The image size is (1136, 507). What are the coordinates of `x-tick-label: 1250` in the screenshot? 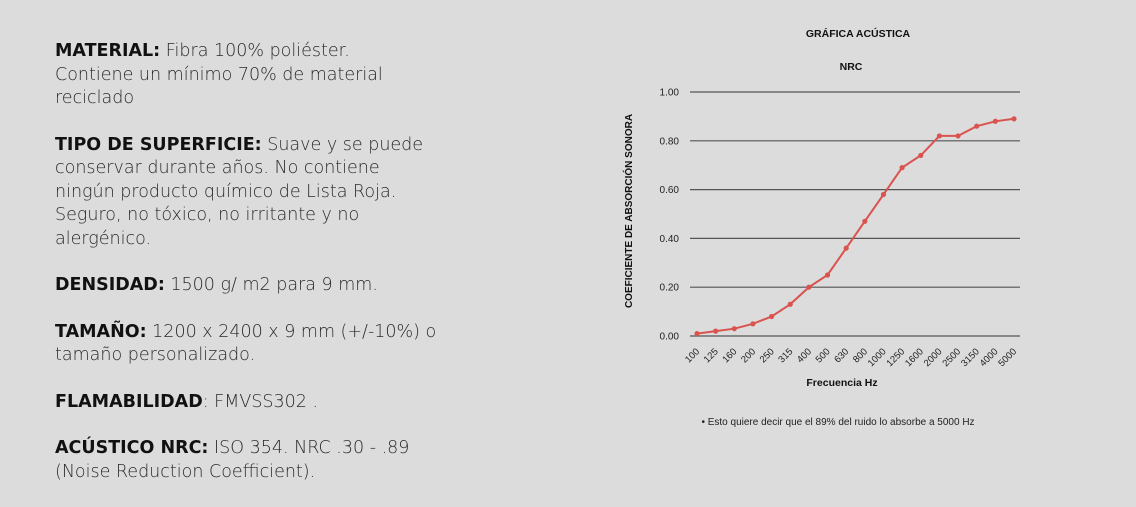 It's located at (896, 357).